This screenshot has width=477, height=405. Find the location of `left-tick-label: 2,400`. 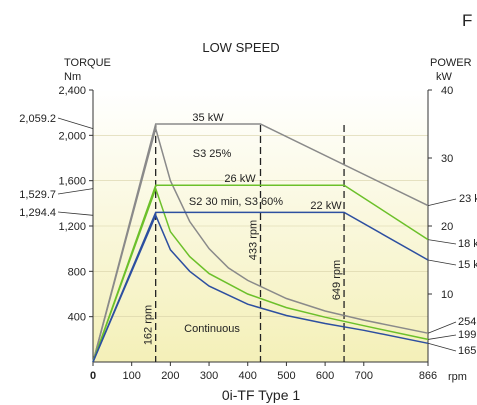

left-tick-label: 2,400 is located at coordinates (72, 91).